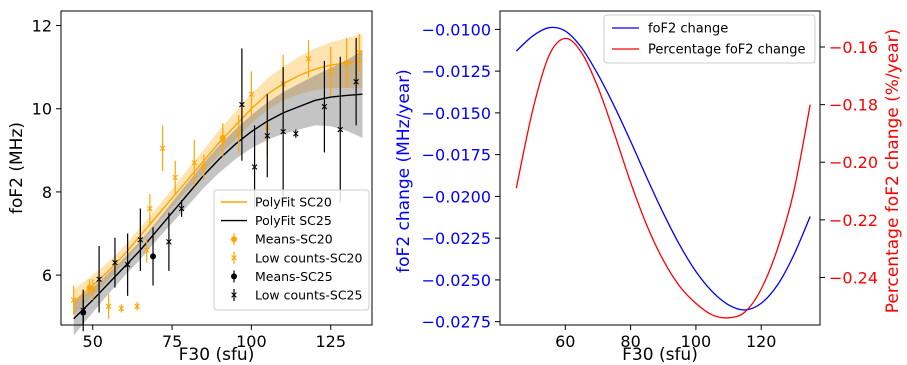 Image resolution: width=907 pixels, height=365 pixels. What do you see at coordinates (214, 338) in the screenshot?
I see `left-x-ticks: 50 75 100 125` at bounding box center [214, 338].